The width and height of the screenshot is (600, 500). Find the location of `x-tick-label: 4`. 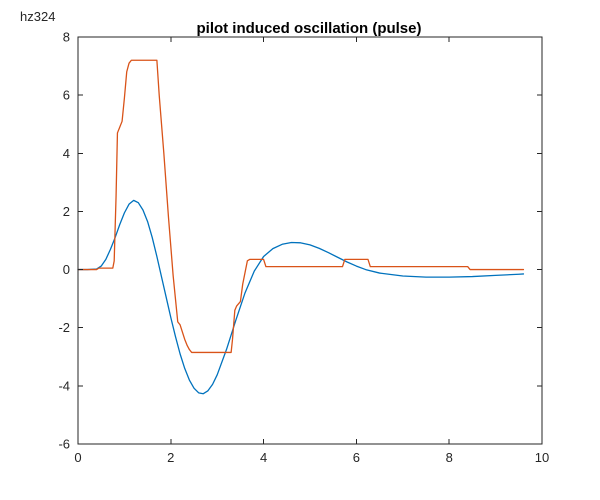

x-tick-label: 4 is located at coordinates (263, 457).